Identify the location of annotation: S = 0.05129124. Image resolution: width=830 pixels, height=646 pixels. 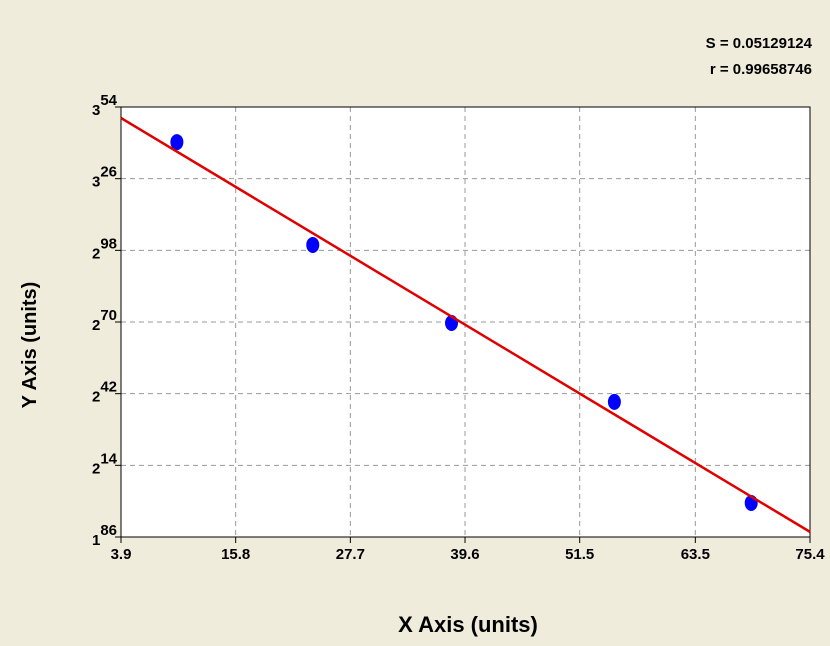
(759, 43).